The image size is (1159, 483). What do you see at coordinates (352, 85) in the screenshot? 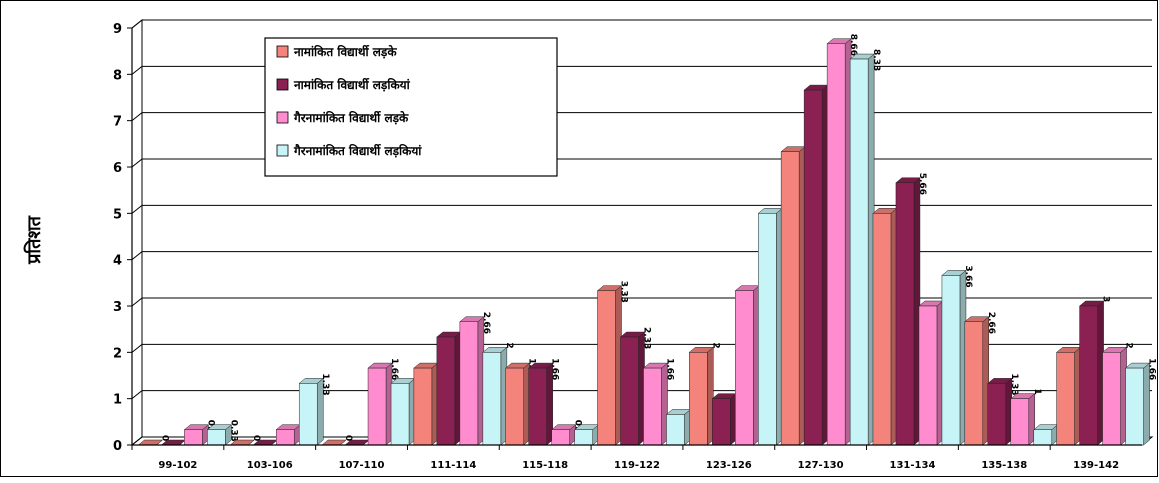
I see `legend-label: नामांकित विद्यार्थी लड़कियां` at bounding box center [352, 85].